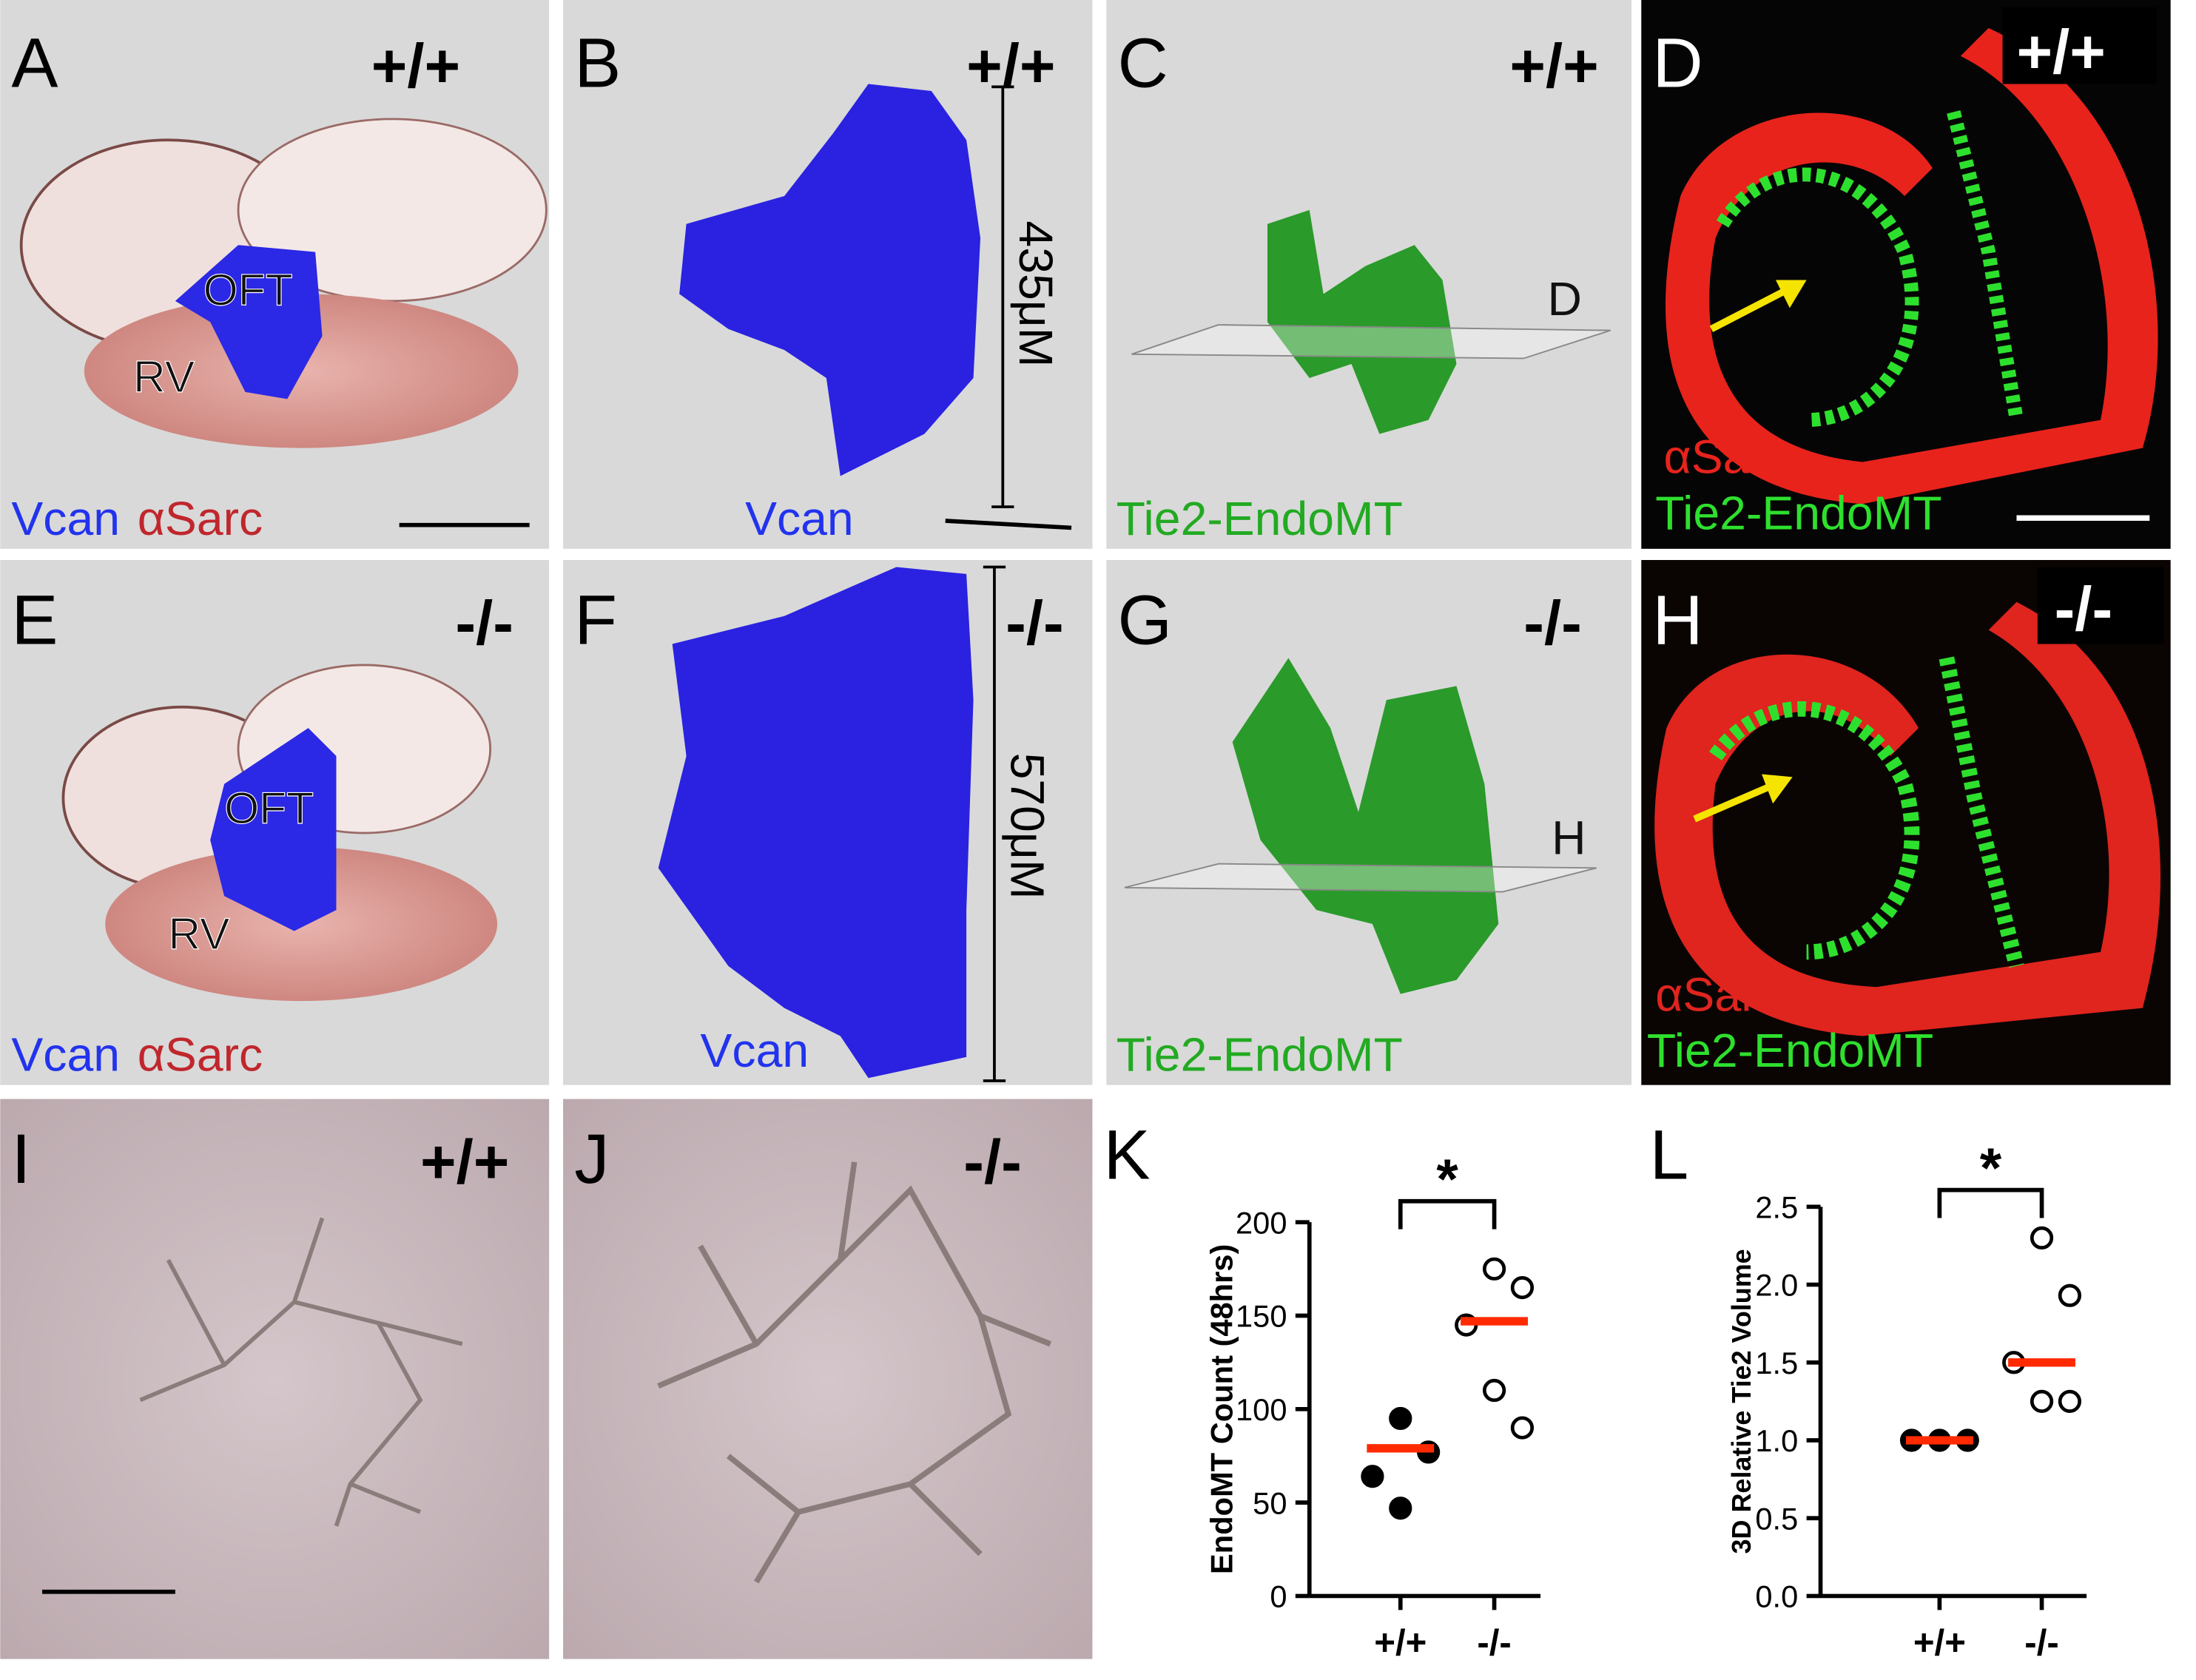  Describe the element at coordinates (1669, 1155) in the screenshot. I see `panel-letter: L` at that location.